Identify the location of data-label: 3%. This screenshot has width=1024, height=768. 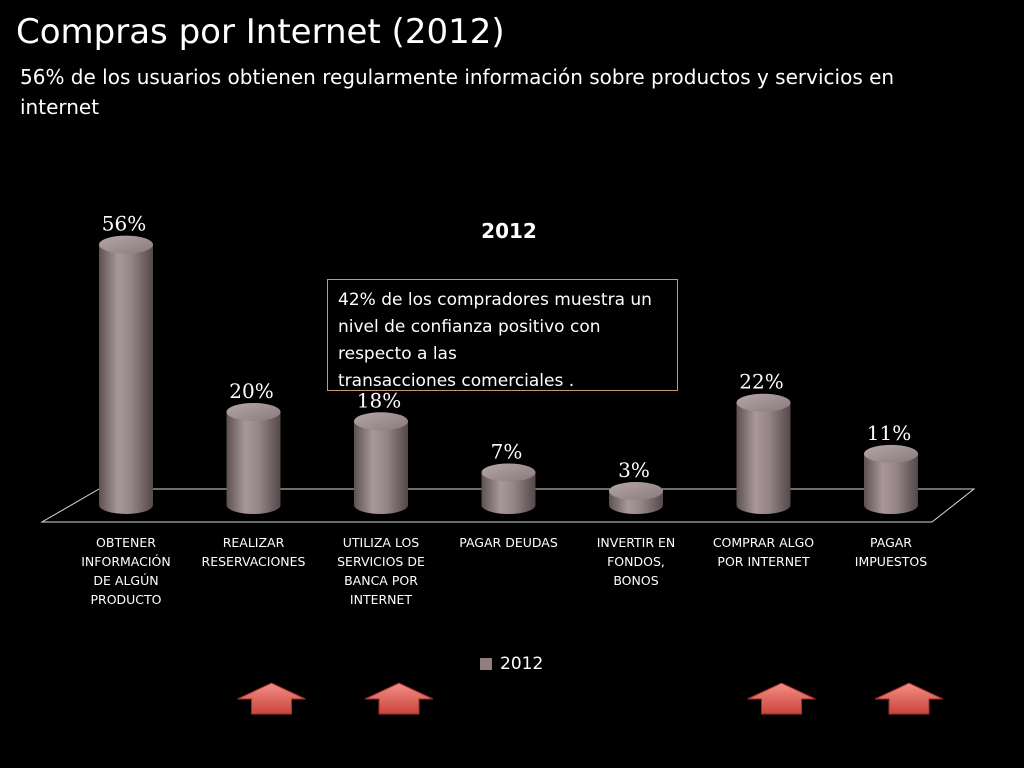
(634, 470).